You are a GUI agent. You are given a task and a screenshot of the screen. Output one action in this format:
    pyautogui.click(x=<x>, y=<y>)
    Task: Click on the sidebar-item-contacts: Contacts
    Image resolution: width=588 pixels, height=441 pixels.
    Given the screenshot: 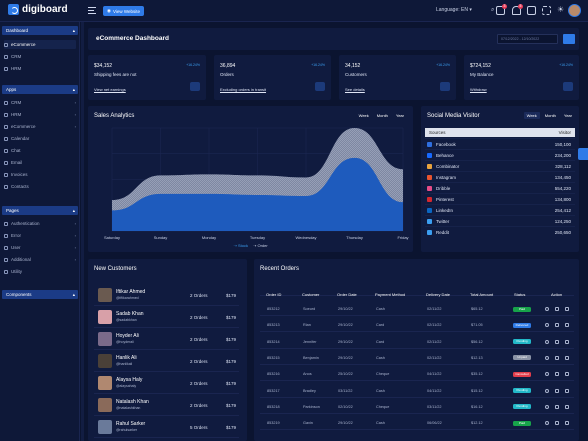 What is the action you would take?
    pyautogui.click(x=40, y=186)
    